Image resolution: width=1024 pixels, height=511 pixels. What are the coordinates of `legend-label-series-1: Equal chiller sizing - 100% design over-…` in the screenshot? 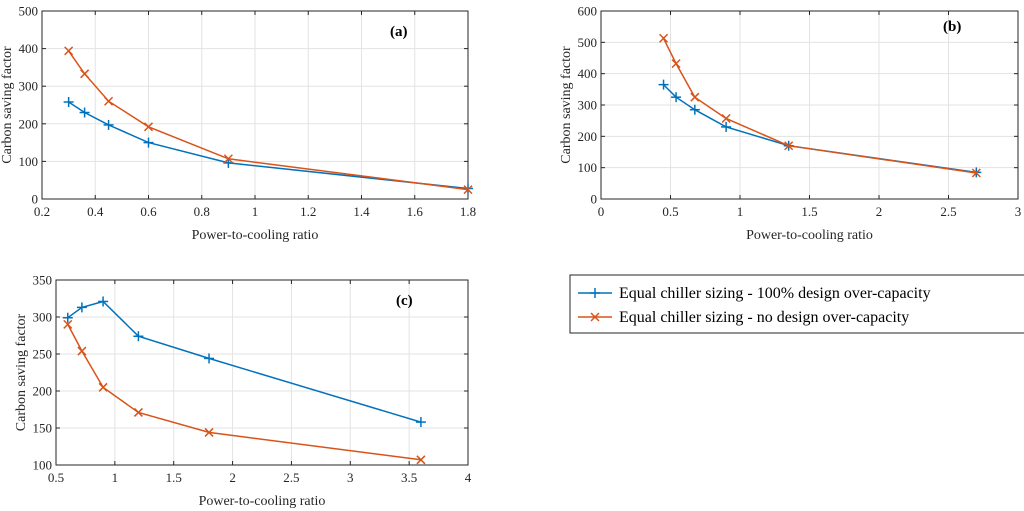 It's located at (775, 293).